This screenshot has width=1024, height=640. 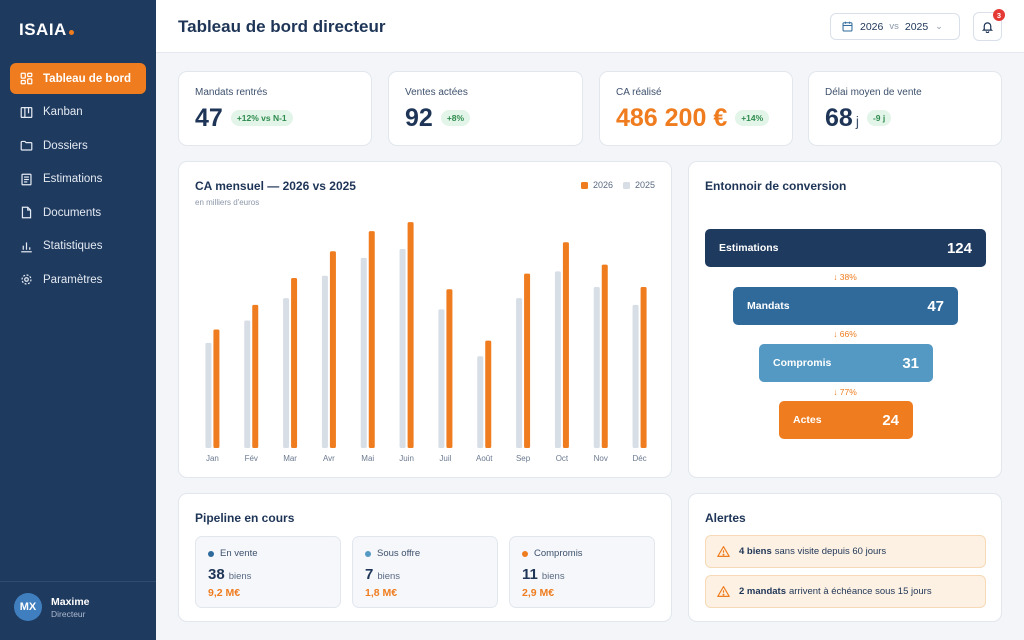 I want to click on logo-dot, so click(x=71, y=32).